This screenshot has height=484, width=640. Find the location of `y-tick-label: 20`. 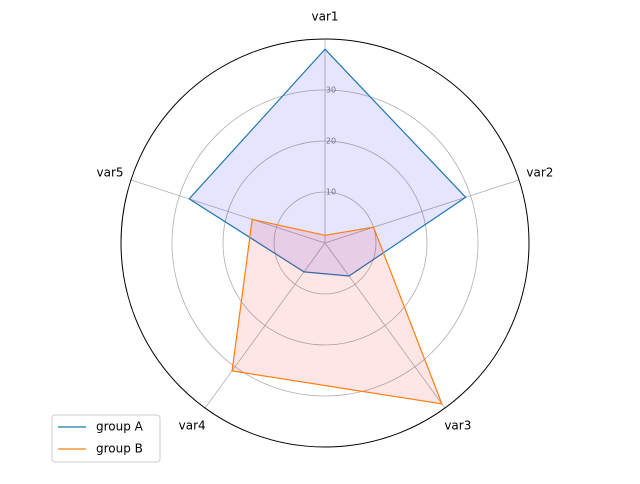

y-tick-label: 20 is located at coordinates (331, 141).